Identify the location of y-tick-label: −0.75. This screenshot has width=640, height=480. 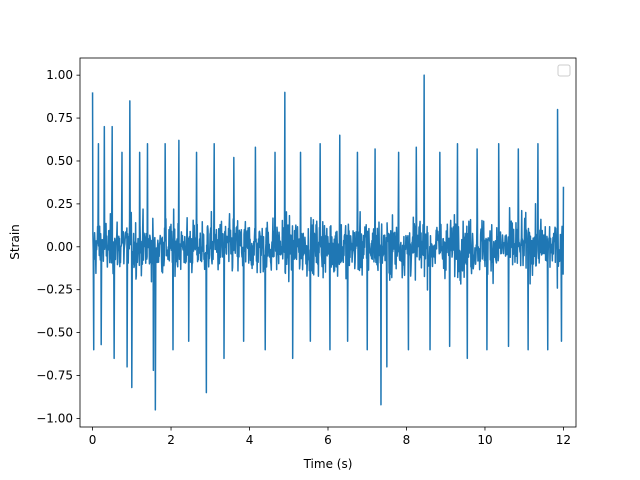
(54, 376).